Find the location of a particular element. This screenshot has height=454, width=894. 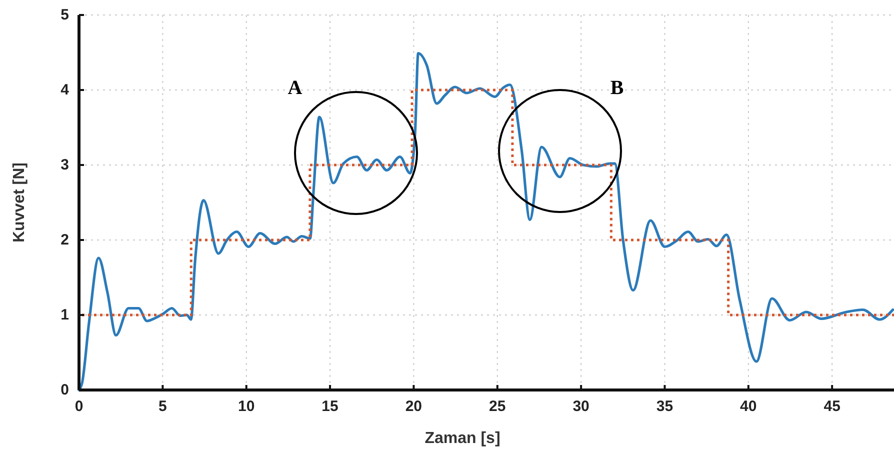

x-tick-label: 15 is located at coordinates (330, 406).